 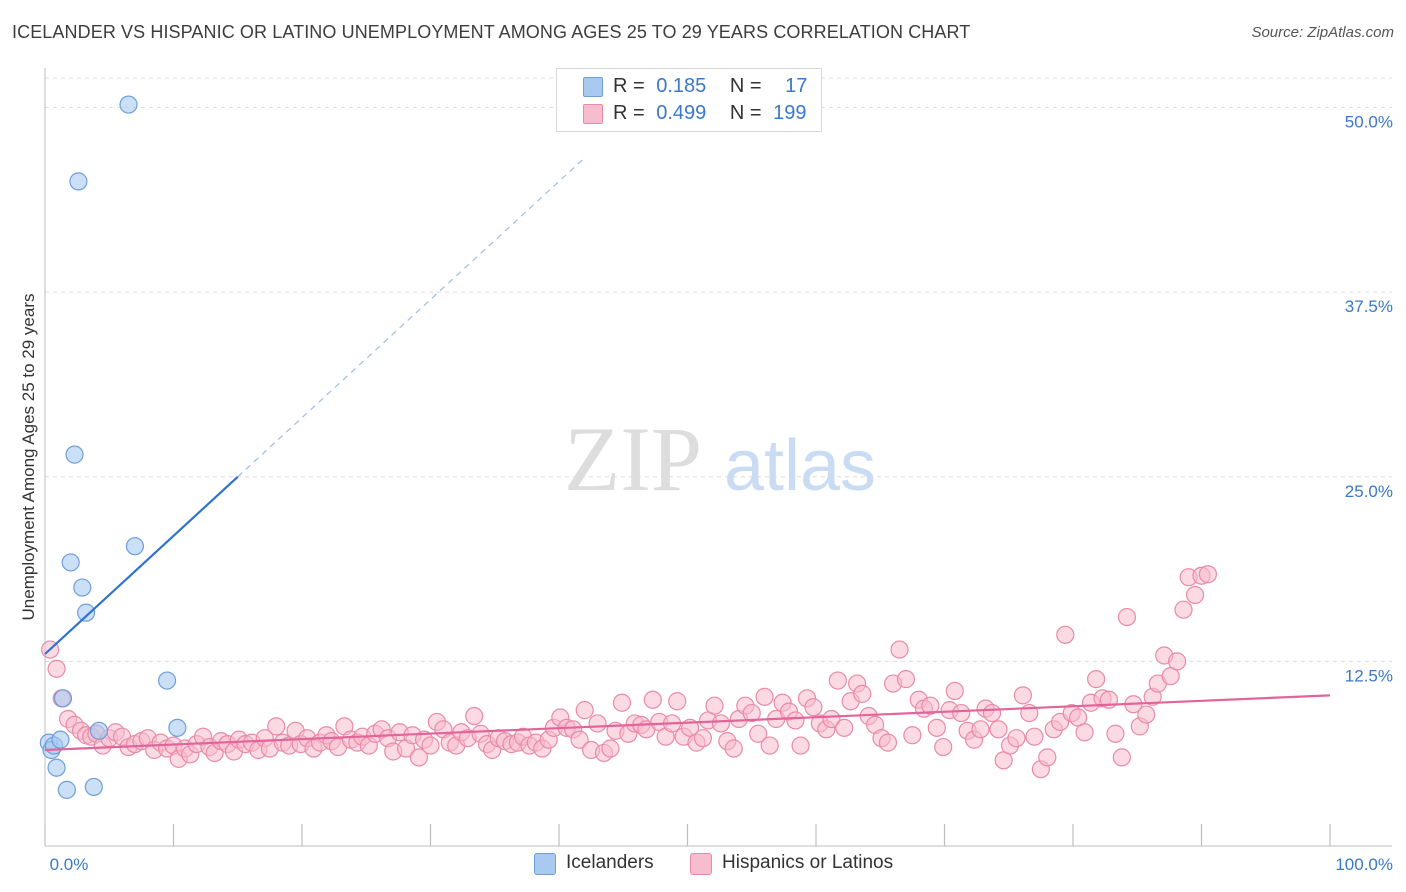 What do you see at coordinates (610, 862) in the screenshot?
I see `bottom-legend-label-icelanders: Icelanders` at bounding box center [610, 862].